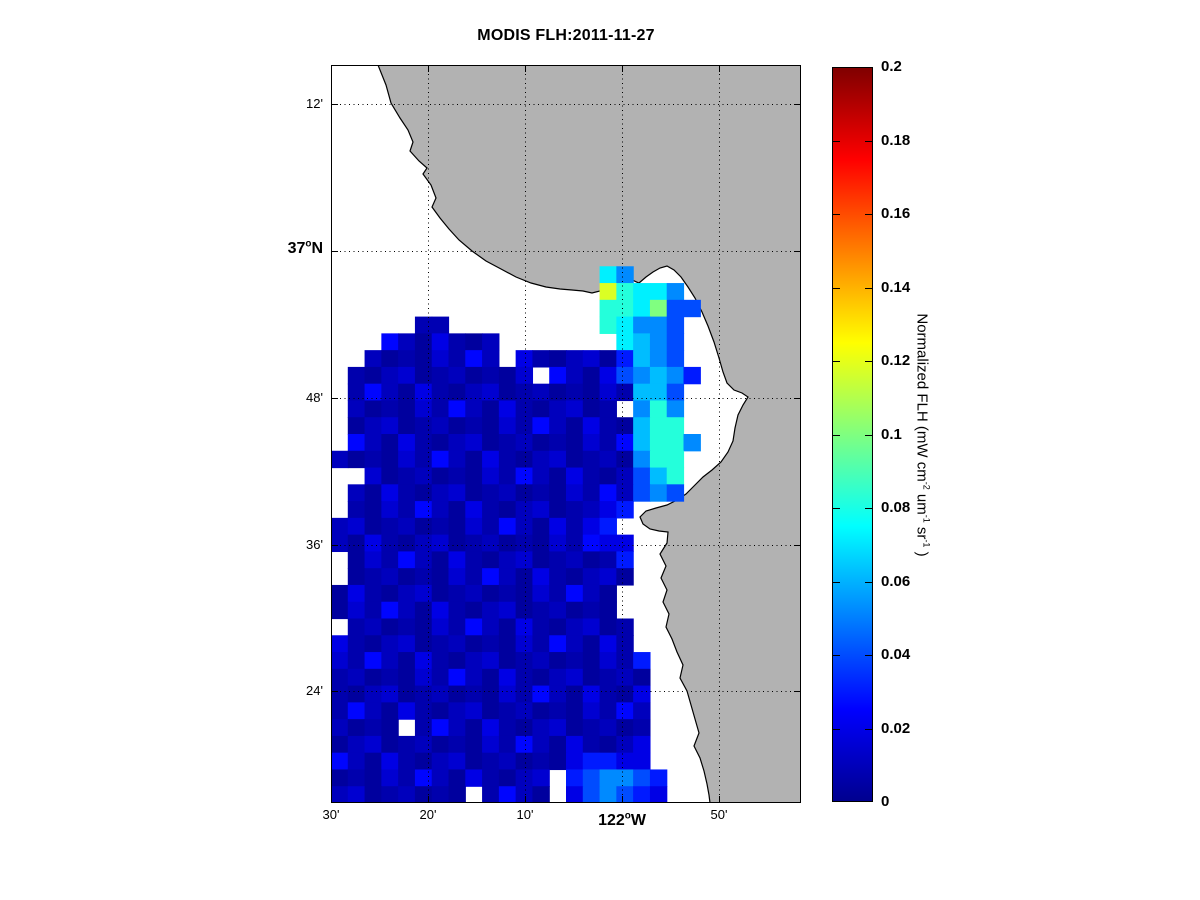  I want to click on colorbar-tick-label: 0.06, so click(896, 581).